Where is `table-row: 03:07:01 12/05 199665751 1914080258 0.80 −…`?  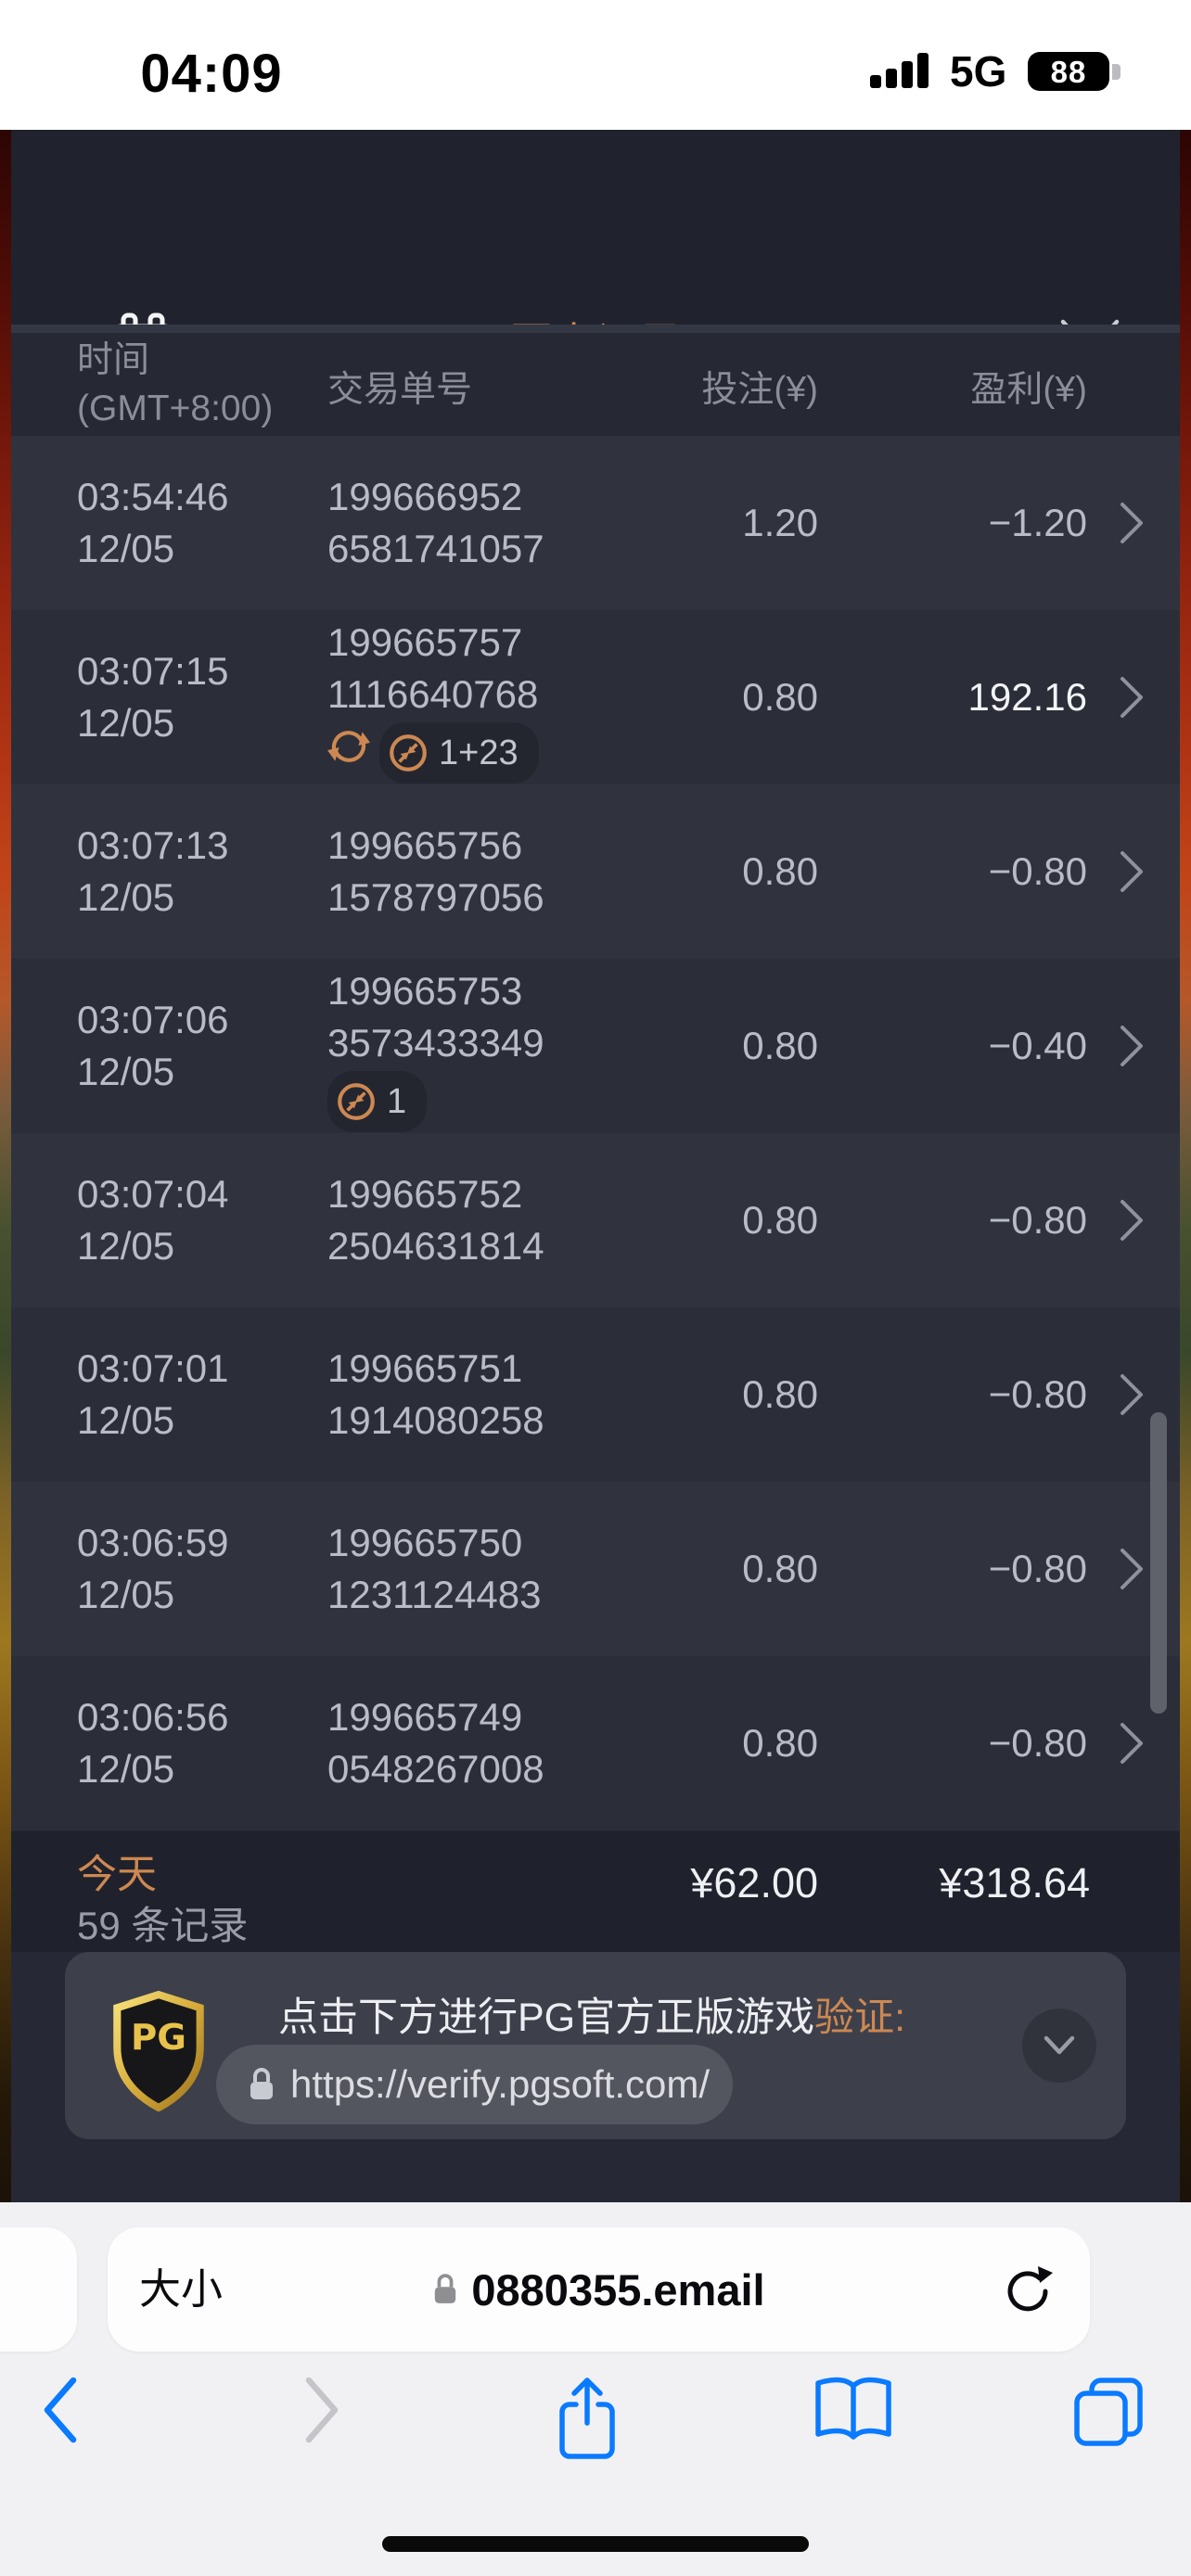
table-row: 03:07:01 12/05 199665751 1914080258 0.80 −… is located at coordinates (595, 1394).